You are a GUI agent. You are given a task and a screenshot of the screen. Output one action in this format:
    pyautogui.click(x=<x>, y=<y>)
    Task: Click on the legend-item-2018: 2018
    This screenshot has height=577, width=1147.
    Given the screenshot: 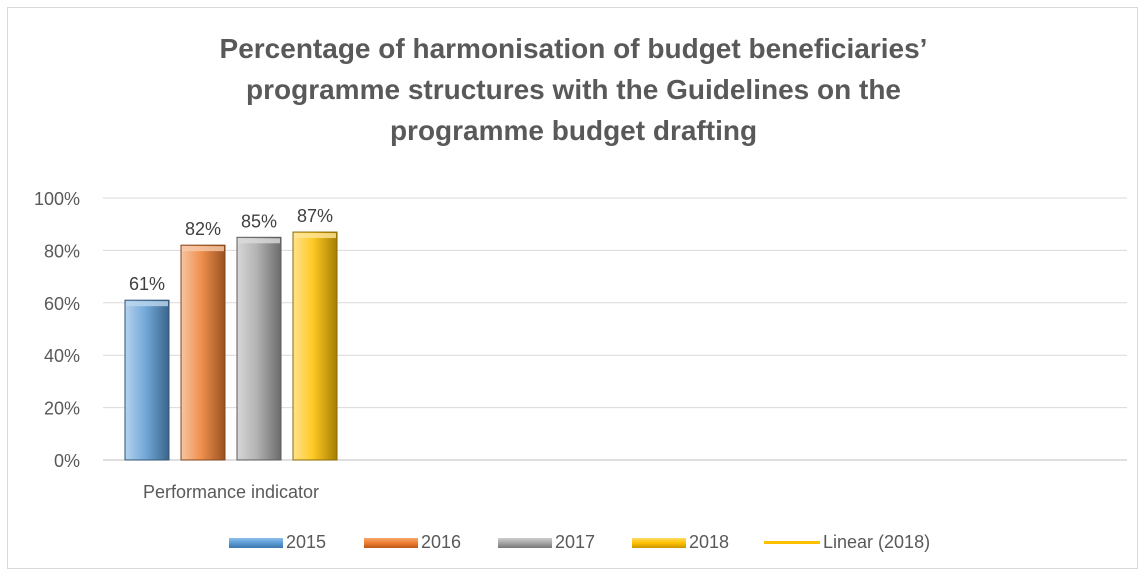 What is the action you would take?
    pyautogui.click(x=680, y=542)
    